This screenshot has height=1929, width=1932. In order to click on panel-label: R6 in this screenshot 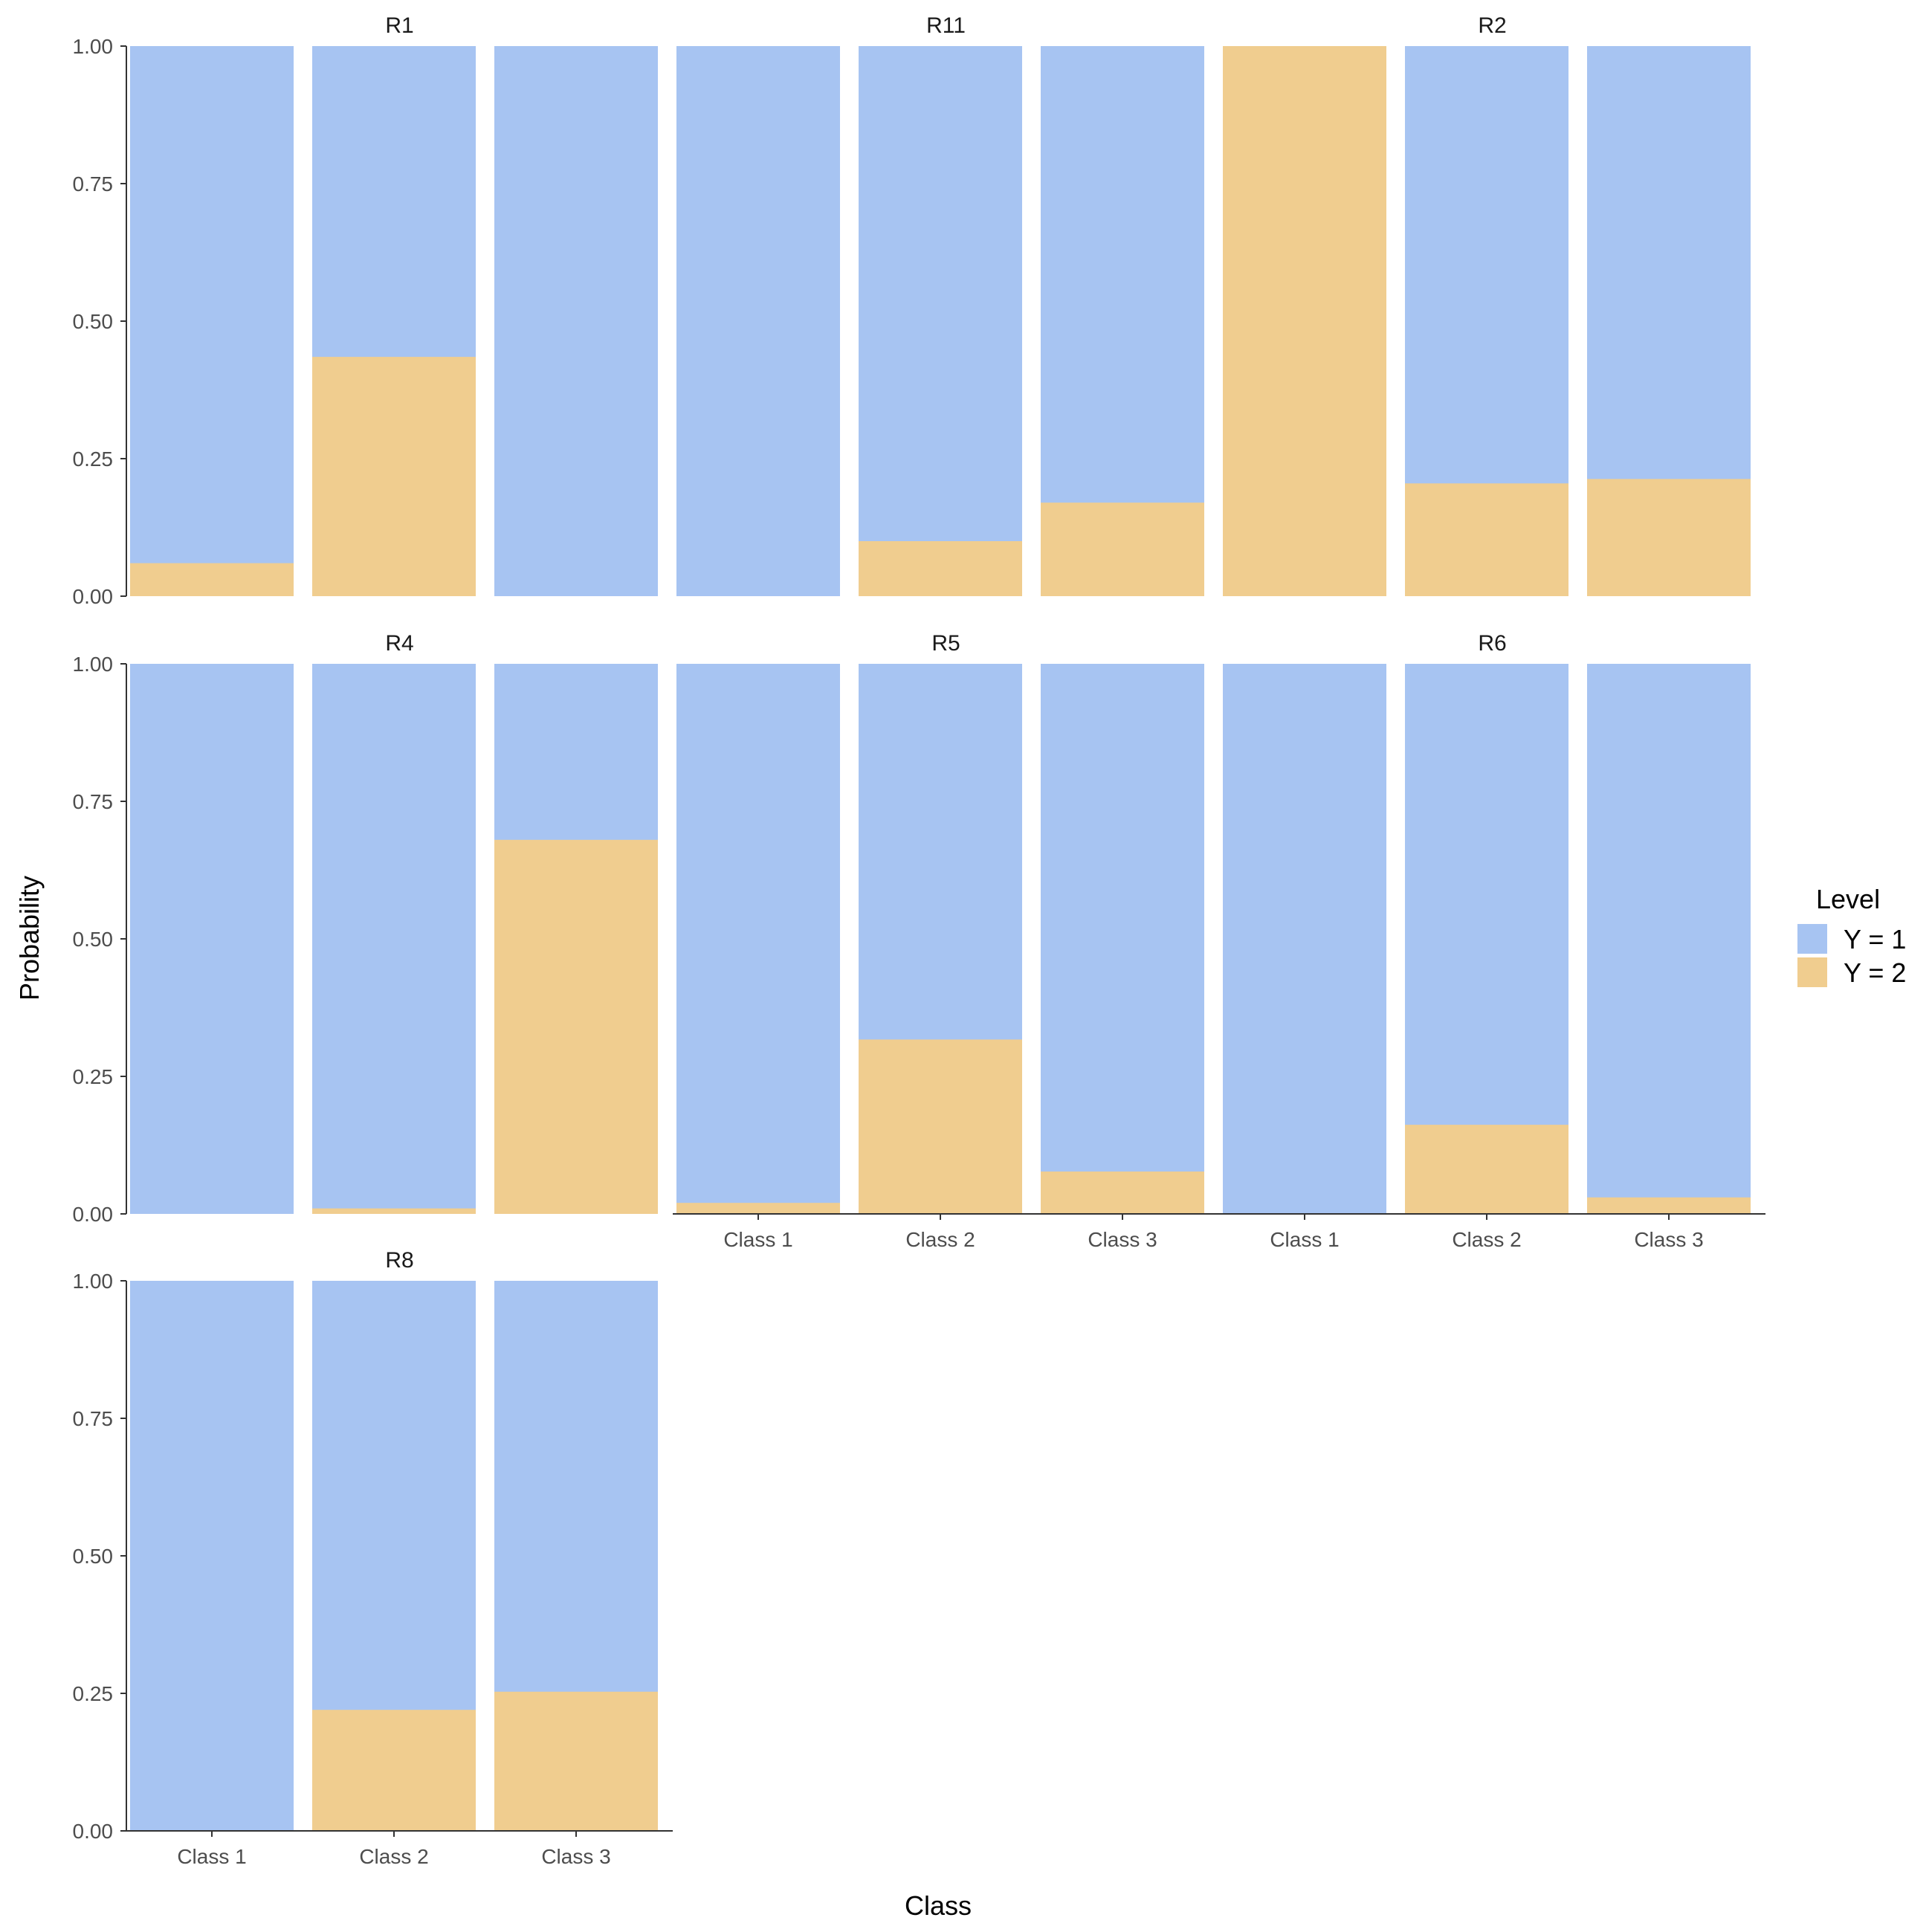, I will do `click(1492, 643)`.